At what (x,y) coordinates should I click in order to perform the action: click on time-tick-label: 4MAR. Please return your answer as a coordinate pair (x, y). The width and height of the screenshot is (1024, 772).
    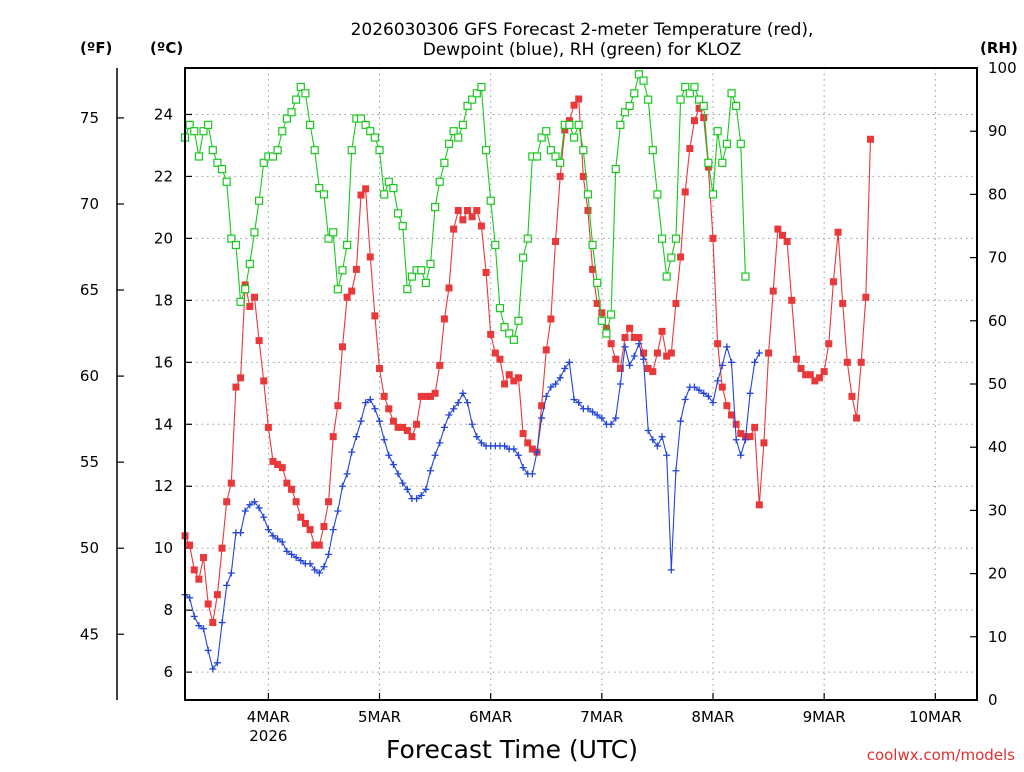
    Looking at the image, I should click on (268, 717).